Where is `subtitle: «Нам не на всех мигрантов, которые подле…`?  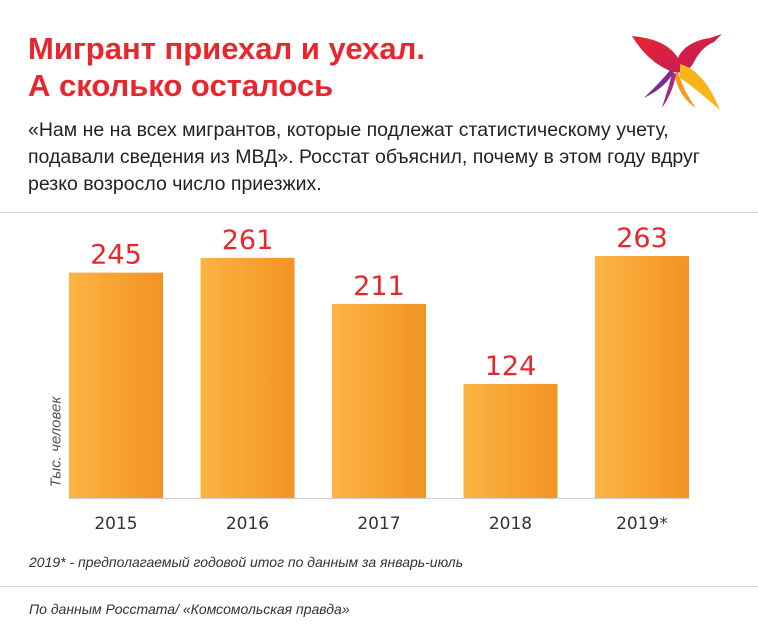
subtitle: «Нам не на всех мигрантов, которые подле… is located at coordinates (364, 157).